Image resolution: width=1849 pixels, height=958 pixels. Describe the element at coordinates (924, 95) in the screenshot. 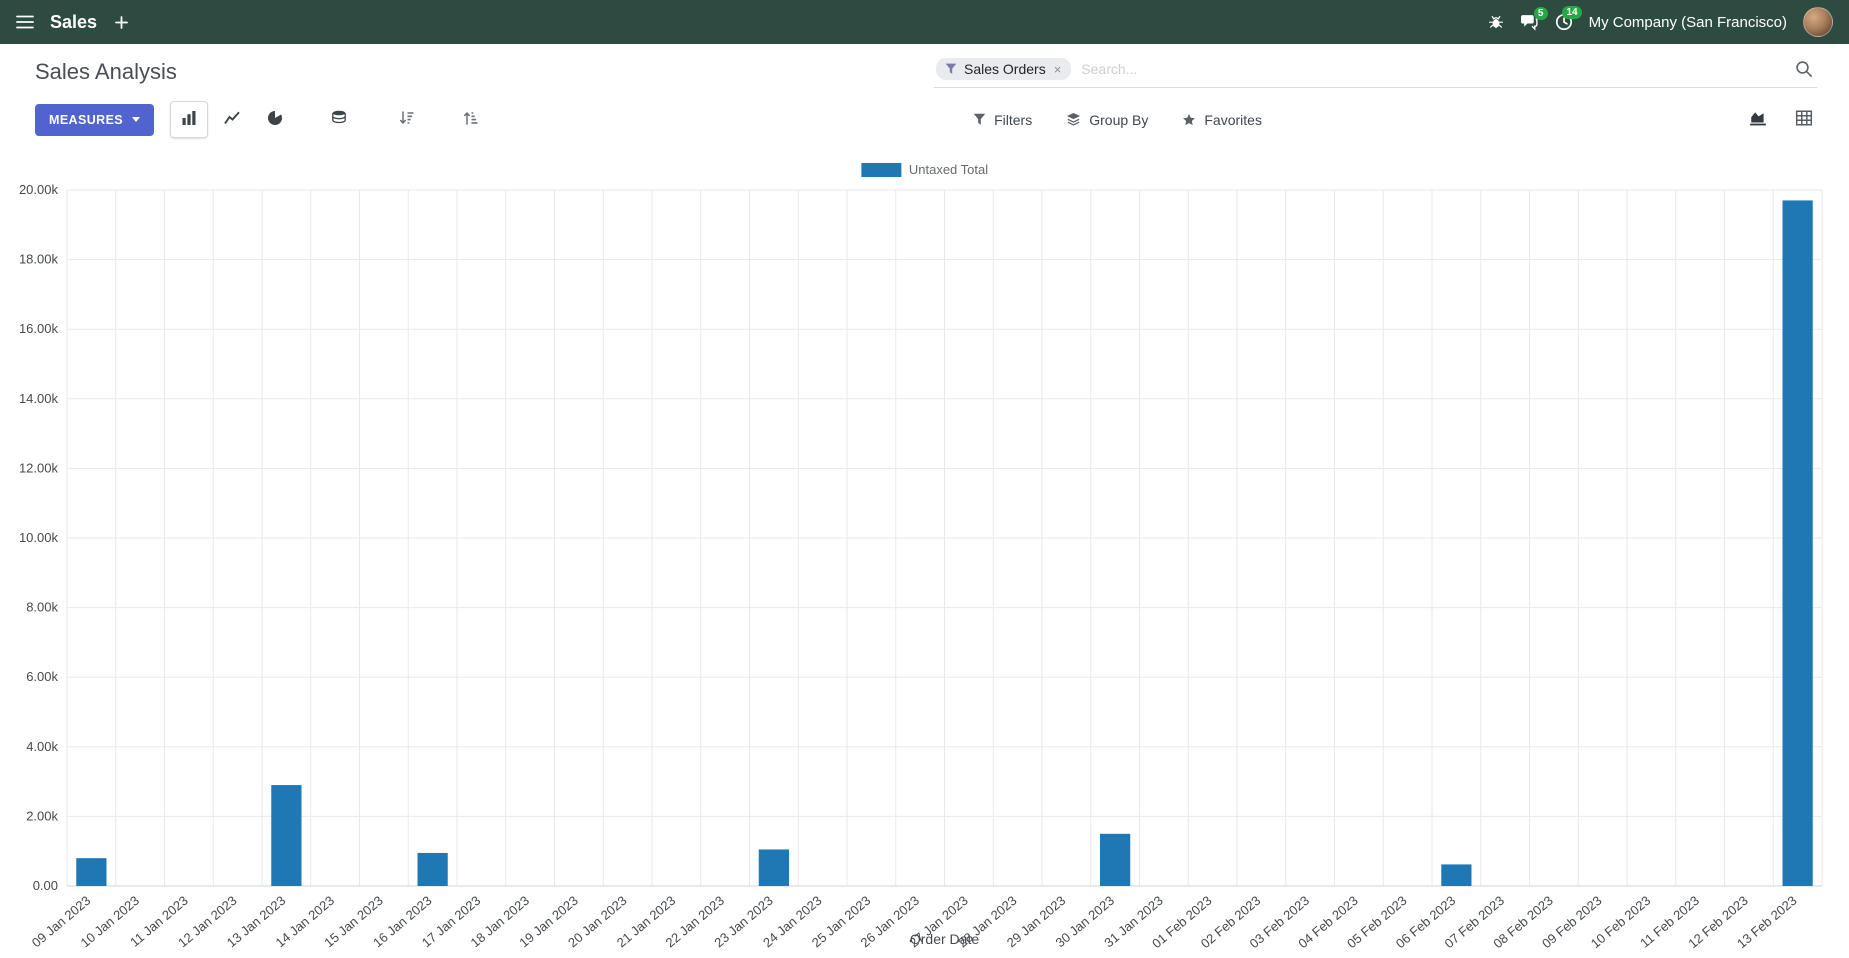

I see `control-panel: Sales Analysis Sales Orders × MEASURES` at that location.